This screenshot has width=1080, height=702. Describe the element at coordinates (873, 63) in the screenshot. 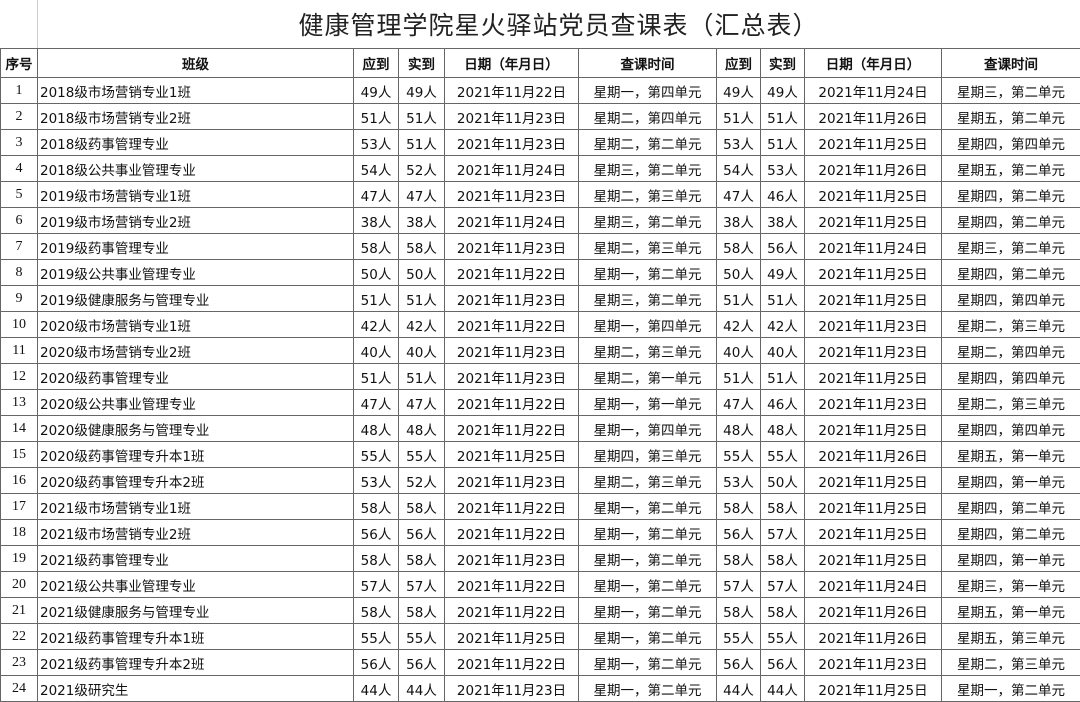

I see `header-date-2: 日期（年月日）` at that location.